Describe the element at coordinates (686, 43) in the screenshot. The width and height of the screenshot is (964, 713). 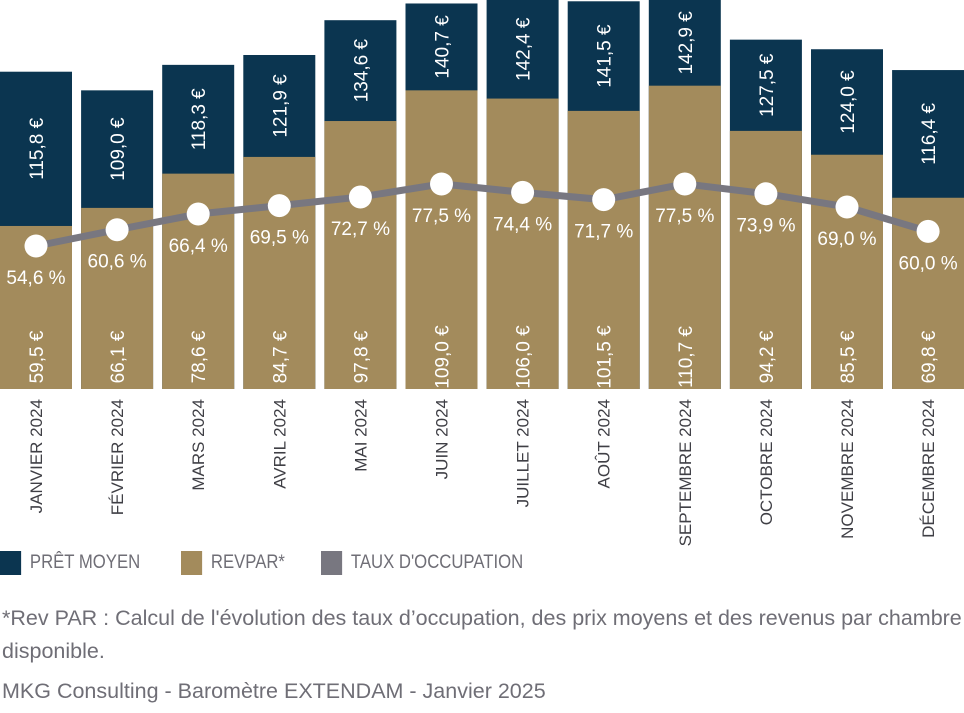
I see `label-pret-moyen: 142,9 €` at that location.